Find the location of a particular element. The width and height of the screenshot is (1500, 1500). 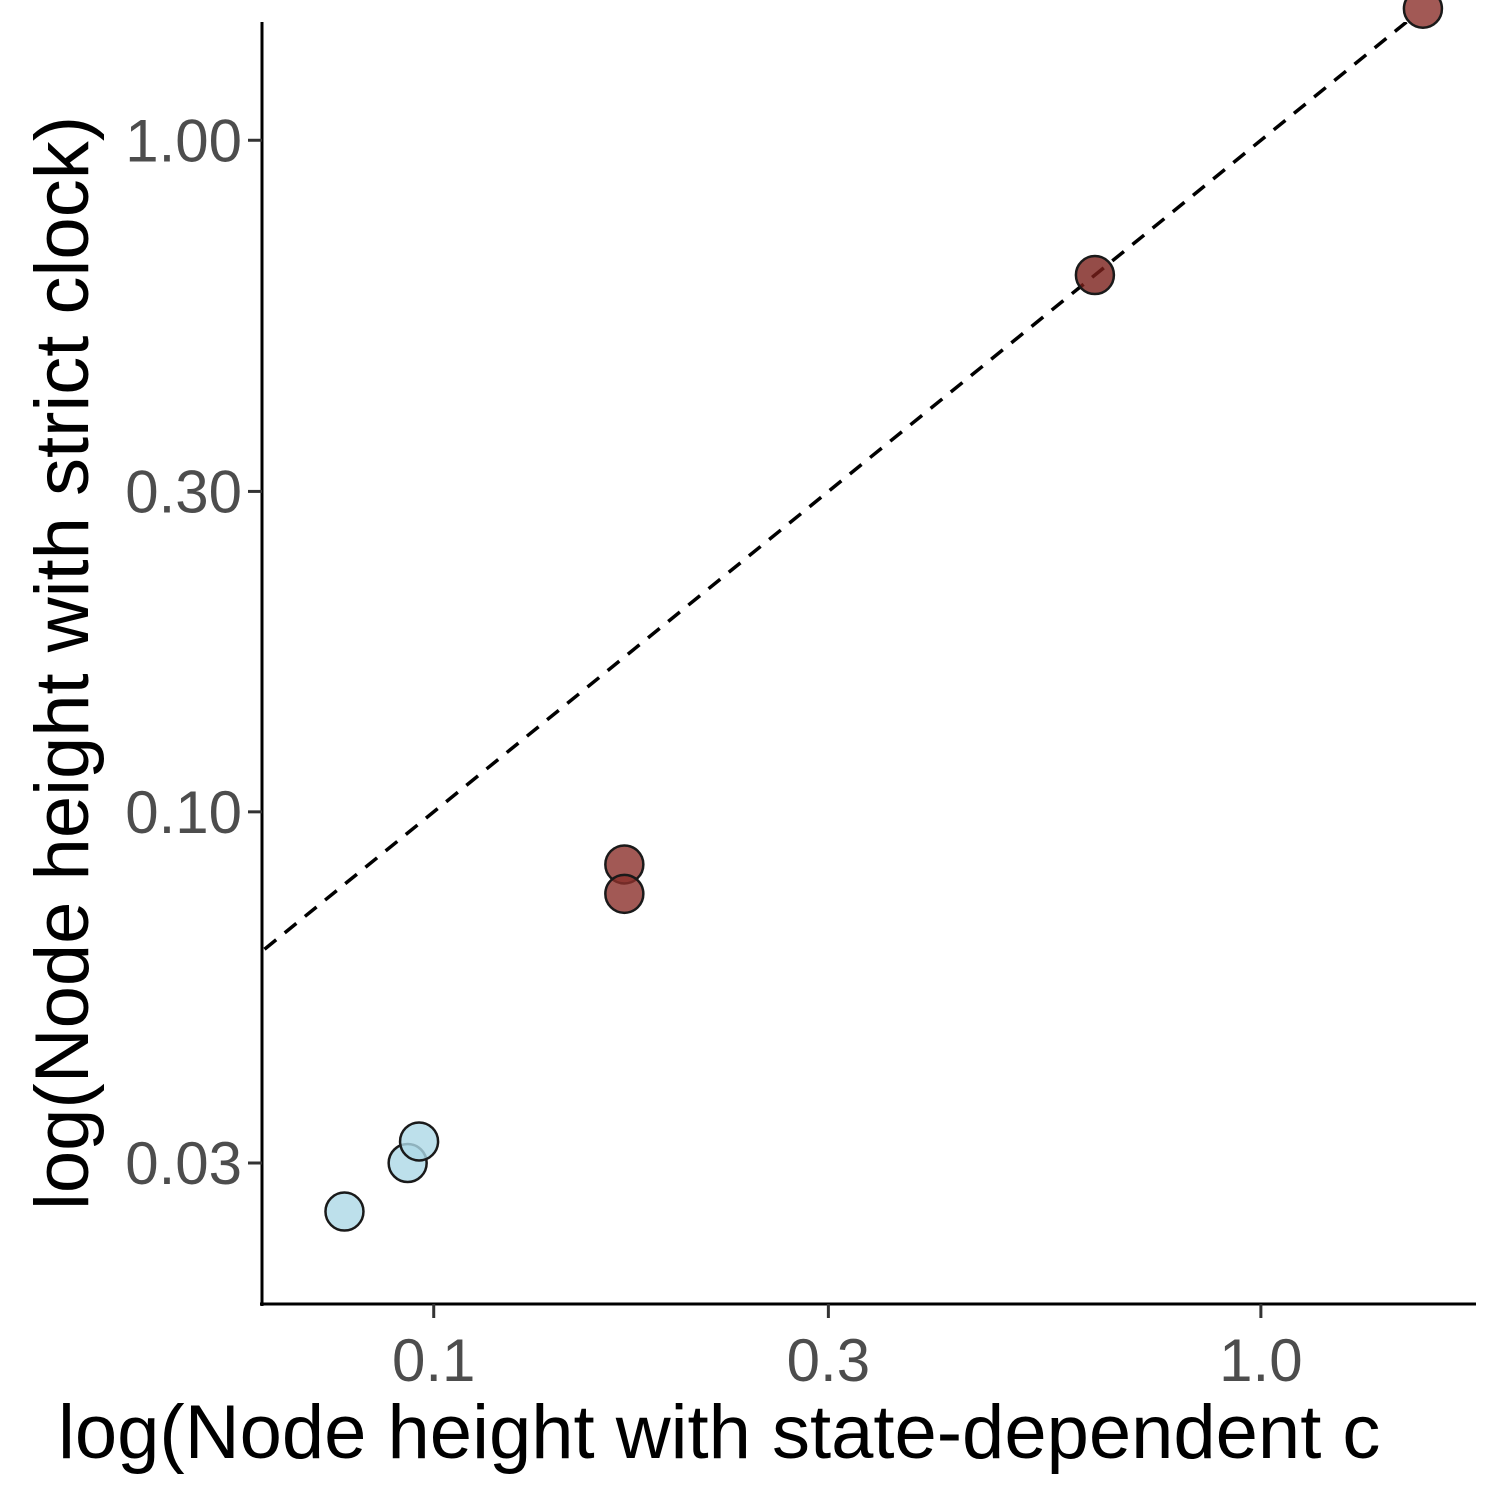

x-axis-title: log(Node height with state-dependent c is located at coordinates (719, 1432).